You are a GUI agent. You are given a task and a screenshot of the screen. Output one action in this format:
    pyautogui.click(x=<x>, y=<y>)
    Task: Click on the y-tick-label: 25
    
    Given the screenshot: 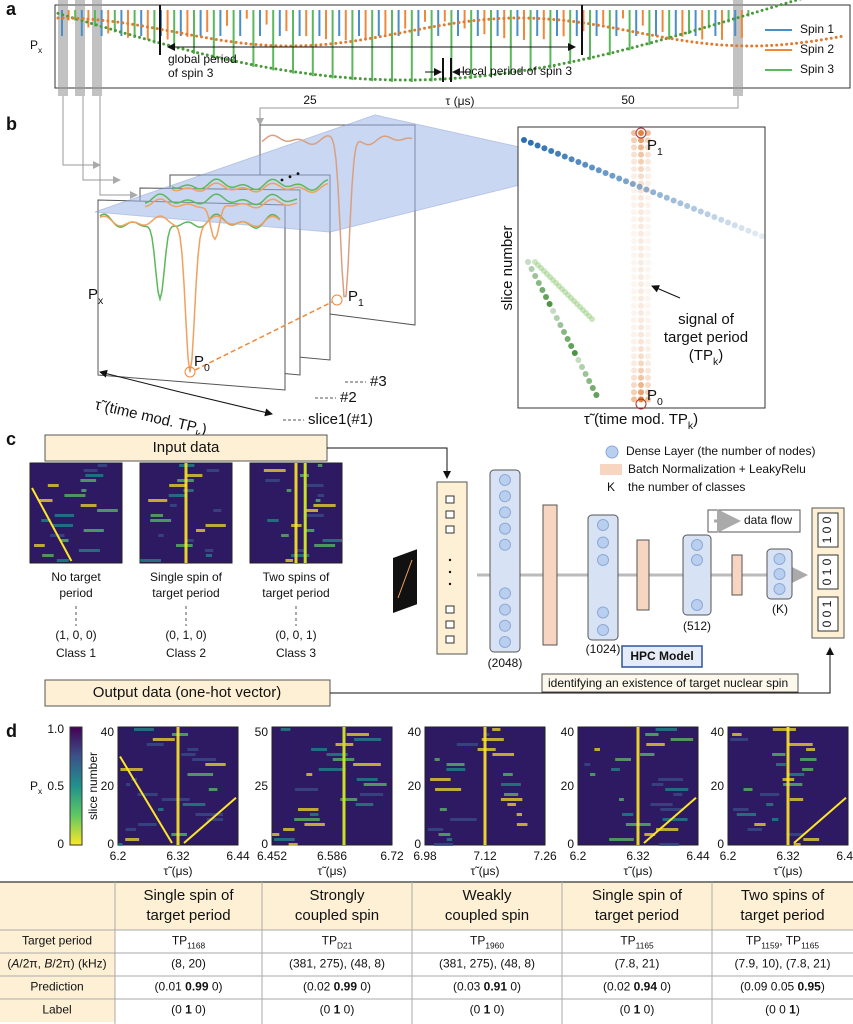 What is the action you would take?
    pyautogui.click(x=262, y=786)
    